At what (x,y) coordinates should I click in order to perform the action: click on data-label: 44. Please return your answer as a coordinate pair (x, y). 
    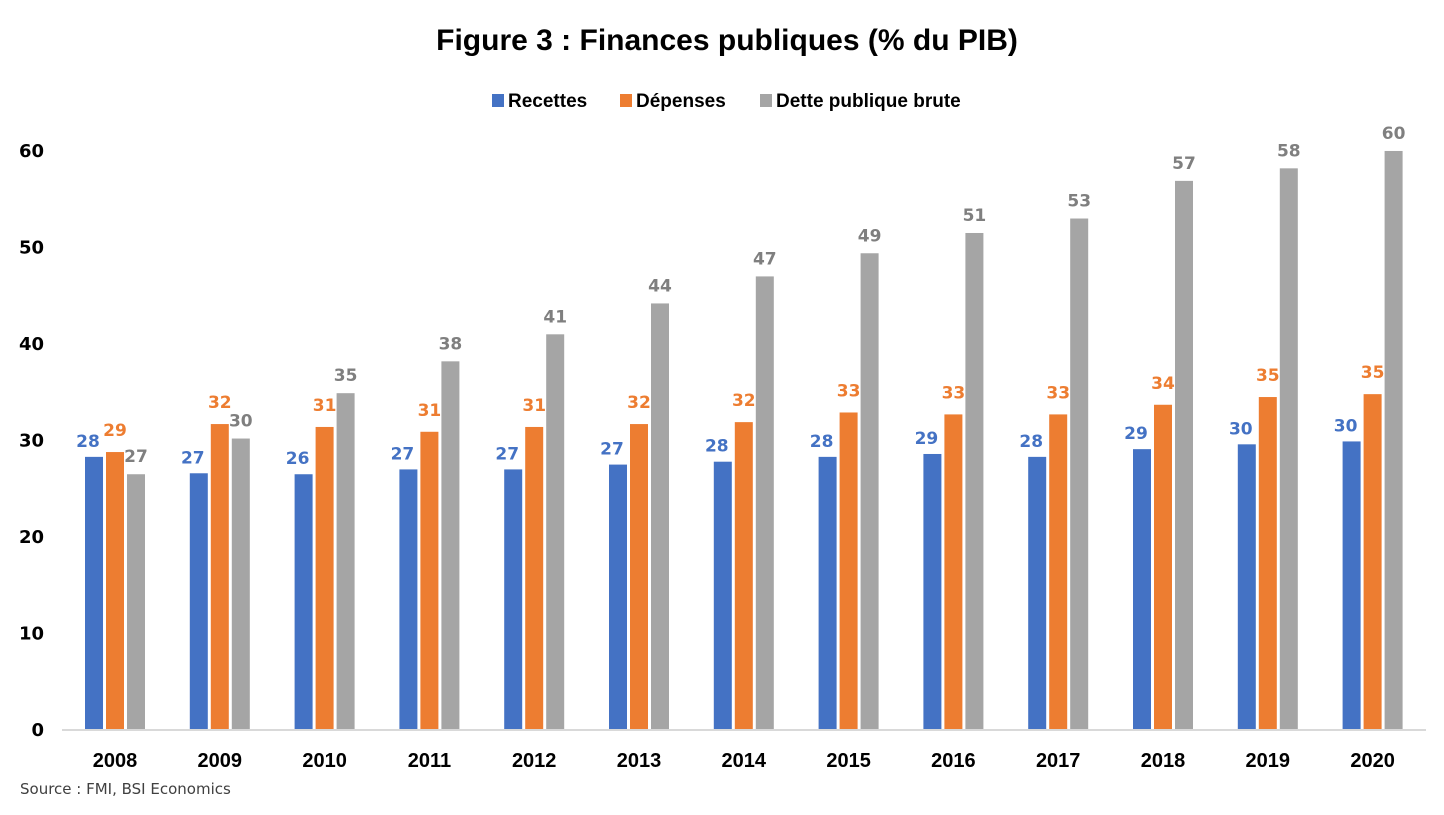
    Looking at the image, I should click on (660, 286).